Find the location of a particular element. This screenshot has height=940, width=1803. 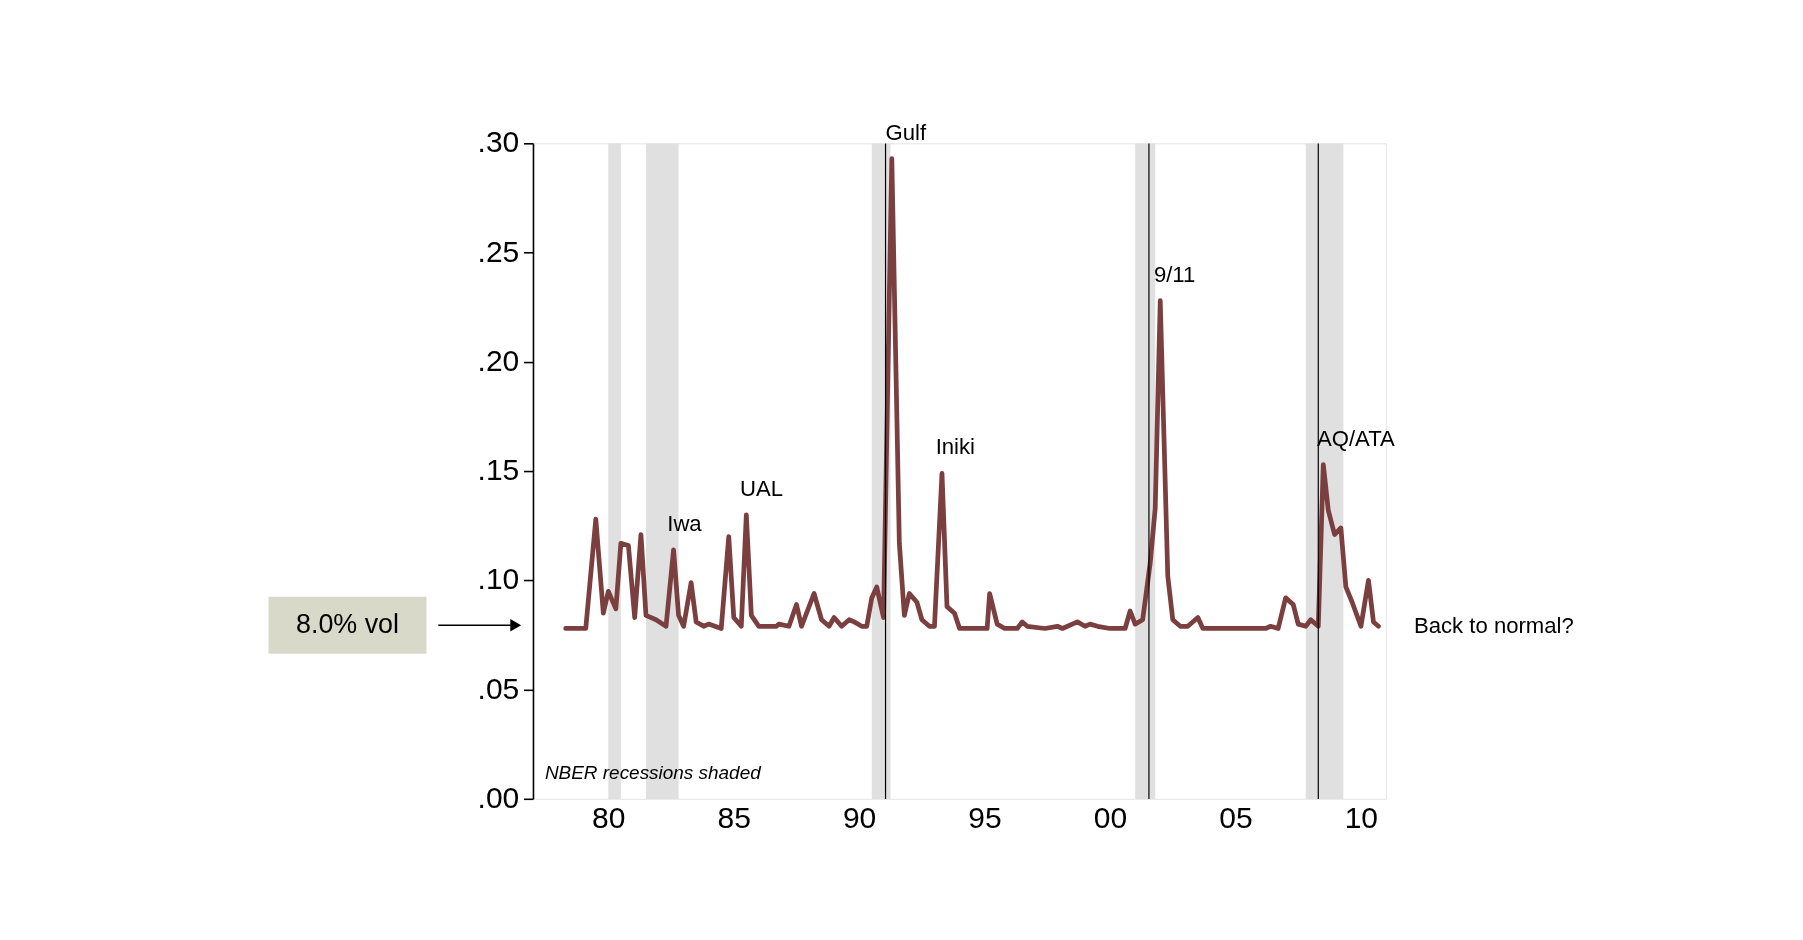

annotation: Iniki is located at coordinates (955, 447).